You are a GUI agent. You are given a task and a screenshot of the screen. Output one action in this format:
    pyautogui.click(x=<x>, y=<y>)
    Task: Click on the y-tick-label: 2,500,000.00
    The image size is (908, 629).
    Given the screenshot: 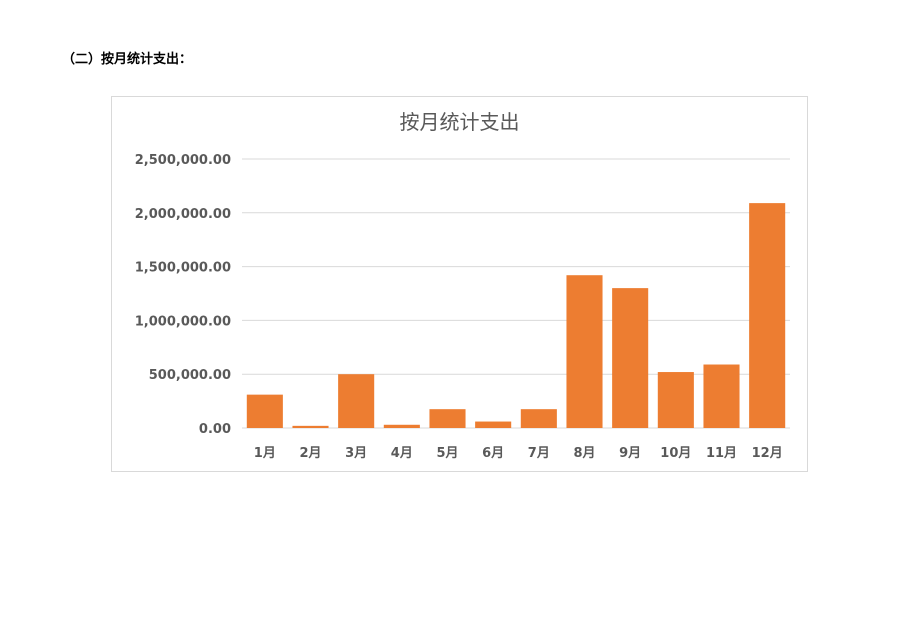 What is the action you would take?
    pyautogui.click(x=183, y=160)
    